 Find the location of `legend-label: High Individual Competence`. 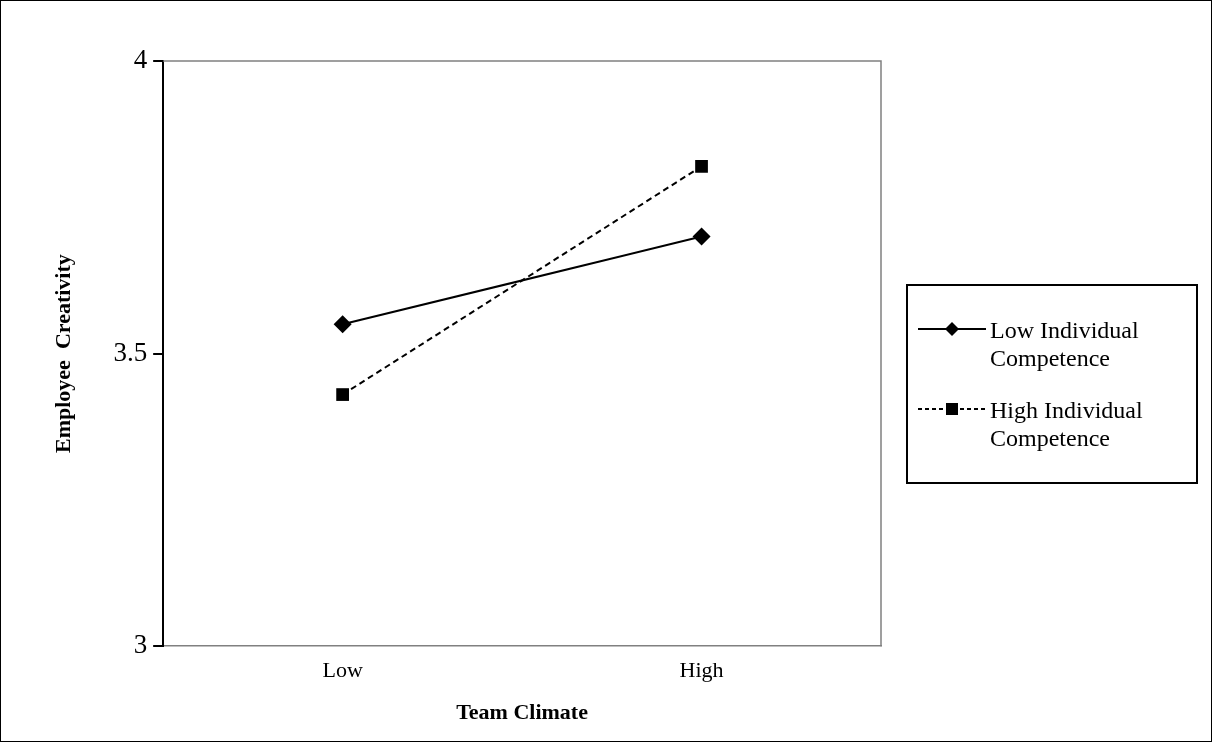

legend-label: High Individual Competence is located at coordinates (1067, 423).